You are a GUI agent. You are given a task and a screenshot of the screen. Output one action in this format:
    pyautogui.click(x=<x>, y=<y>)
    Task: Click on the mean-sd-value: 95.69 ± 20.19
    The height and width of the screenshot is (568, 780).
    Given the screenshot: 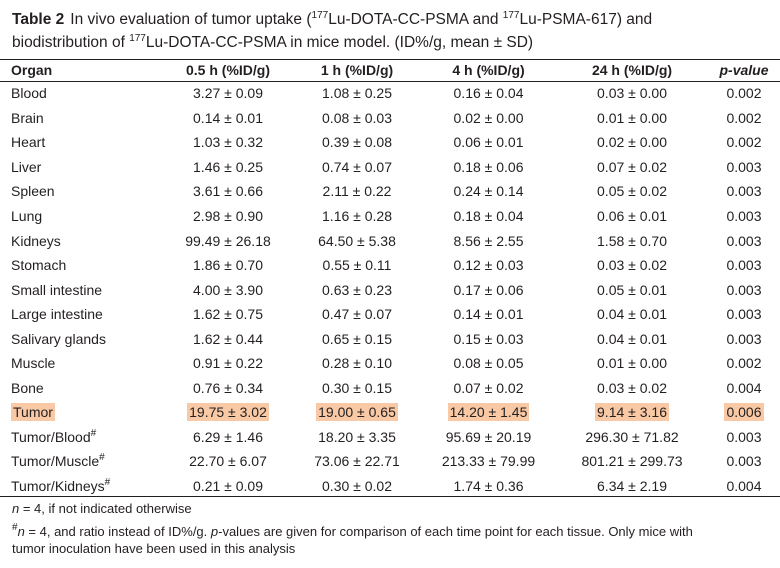 What is the action you would take?
    pyautogui.click(x=488, y=436)
    